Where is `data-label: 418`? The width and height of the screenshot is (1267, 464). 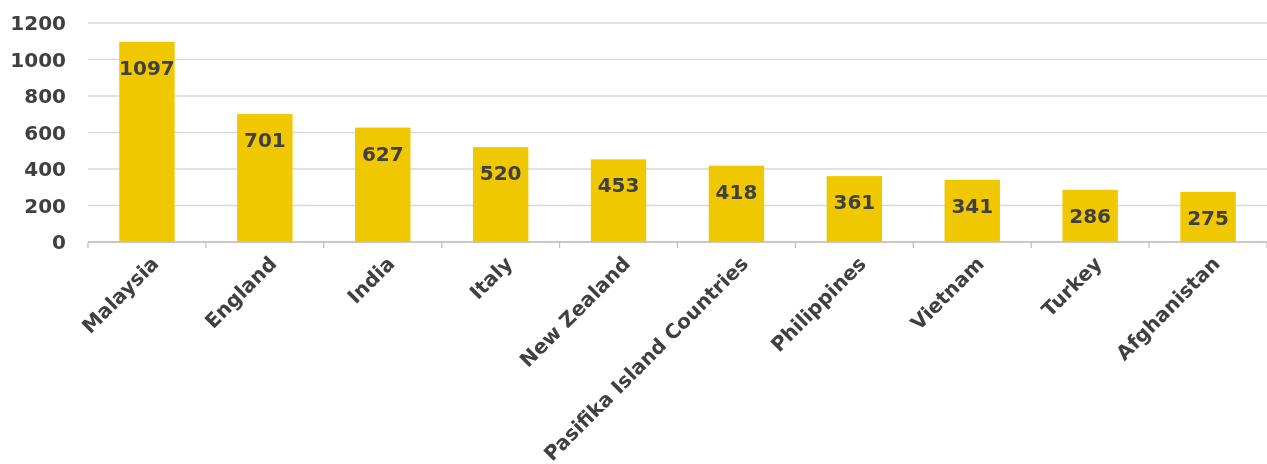
data-label: 418 is located at coordinates (736, 191).